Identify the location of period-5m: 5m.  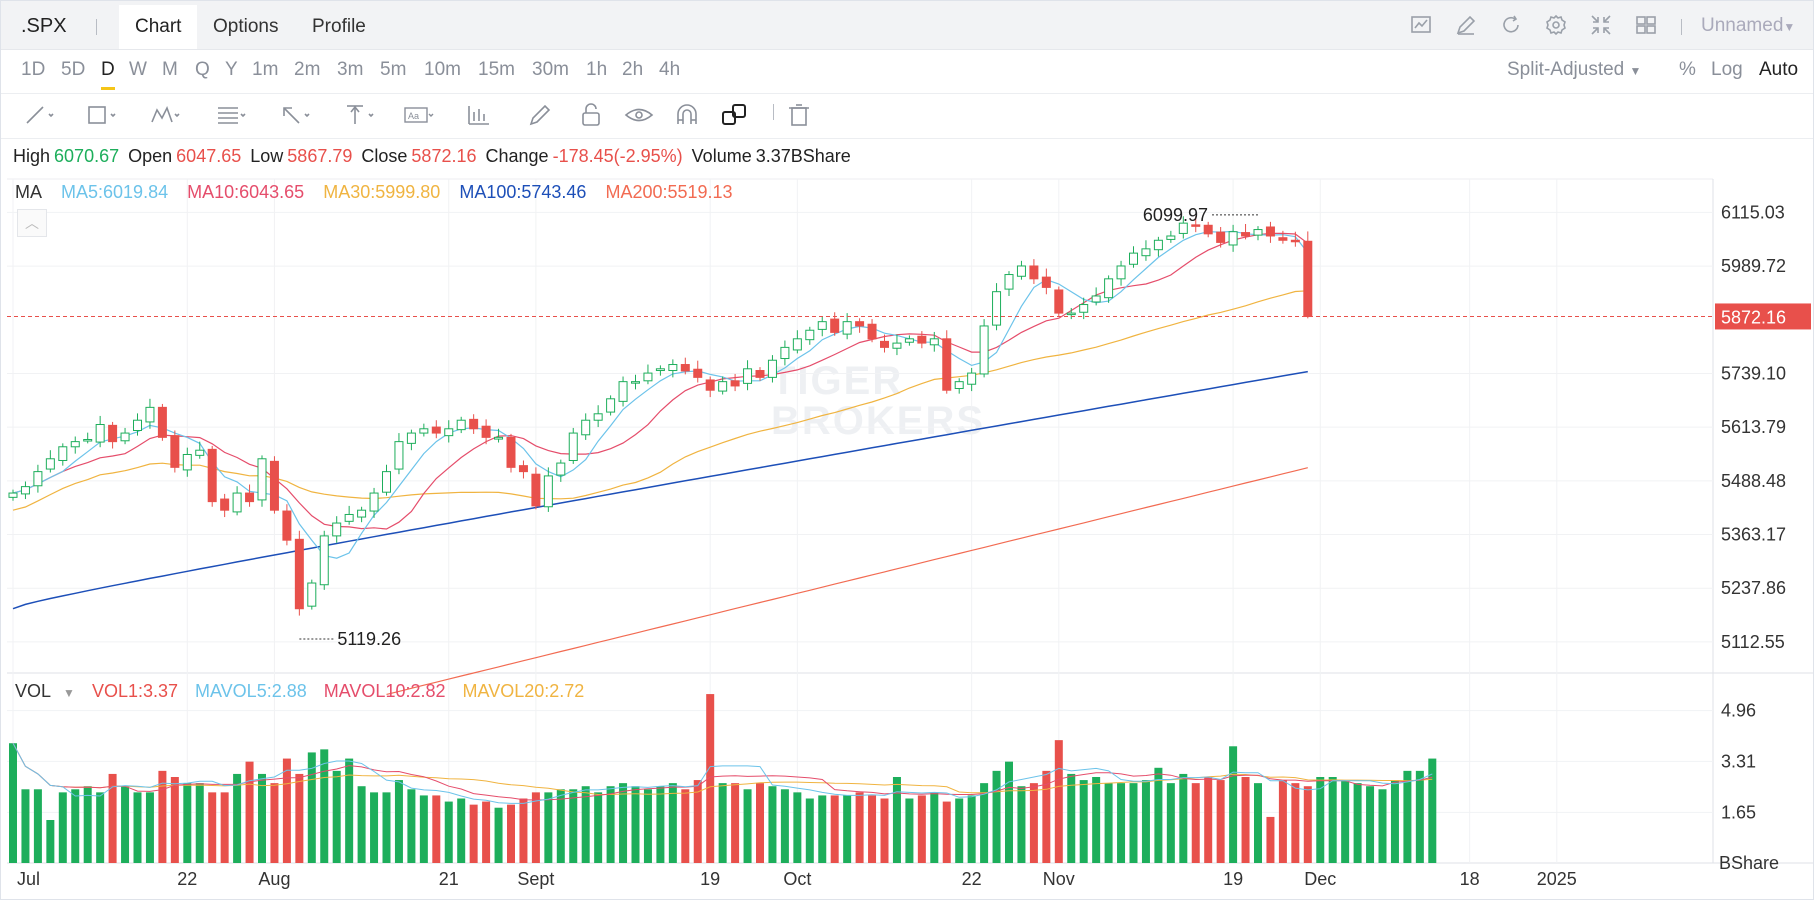
(393, 69).